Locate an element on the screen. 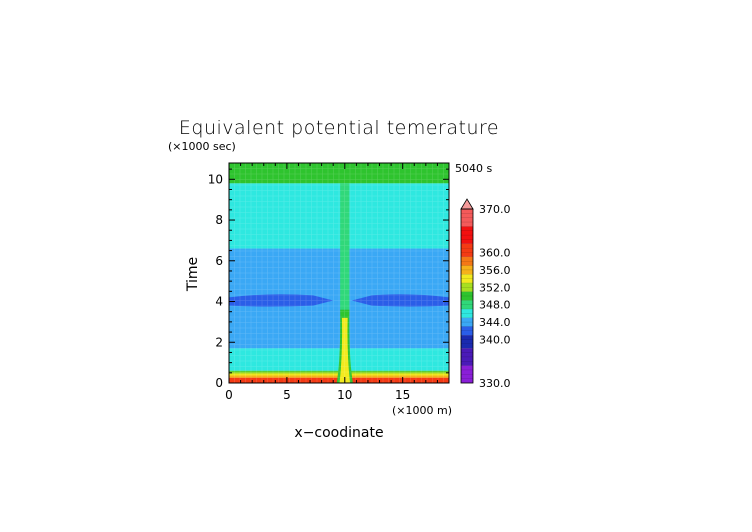  axes: 0 5 10 15 0 2 4 6 8 10 is located at coordinates (329, 282).